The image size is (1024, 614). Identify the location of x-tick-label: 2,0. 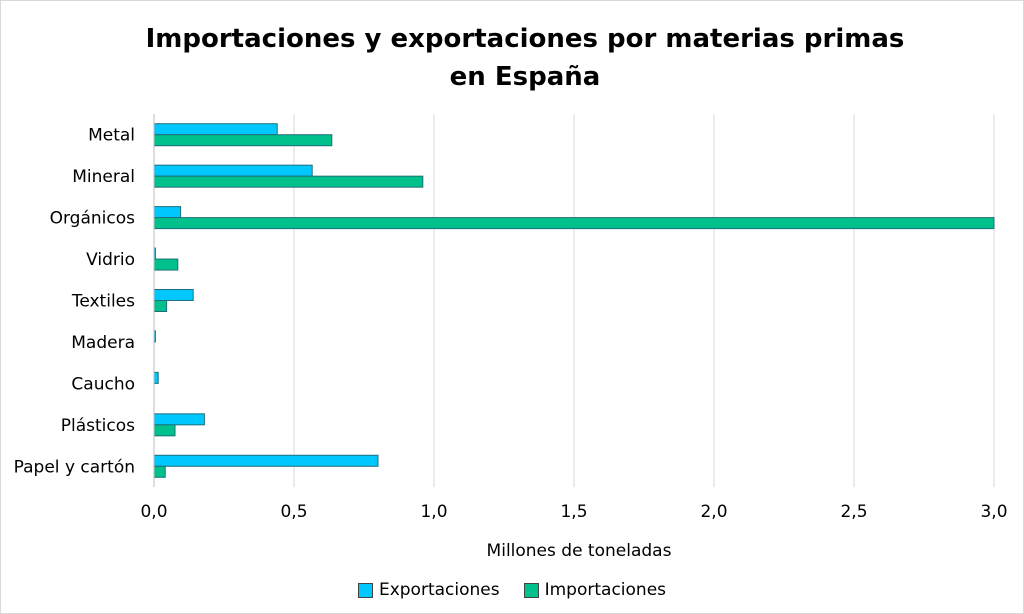
(713, 512).